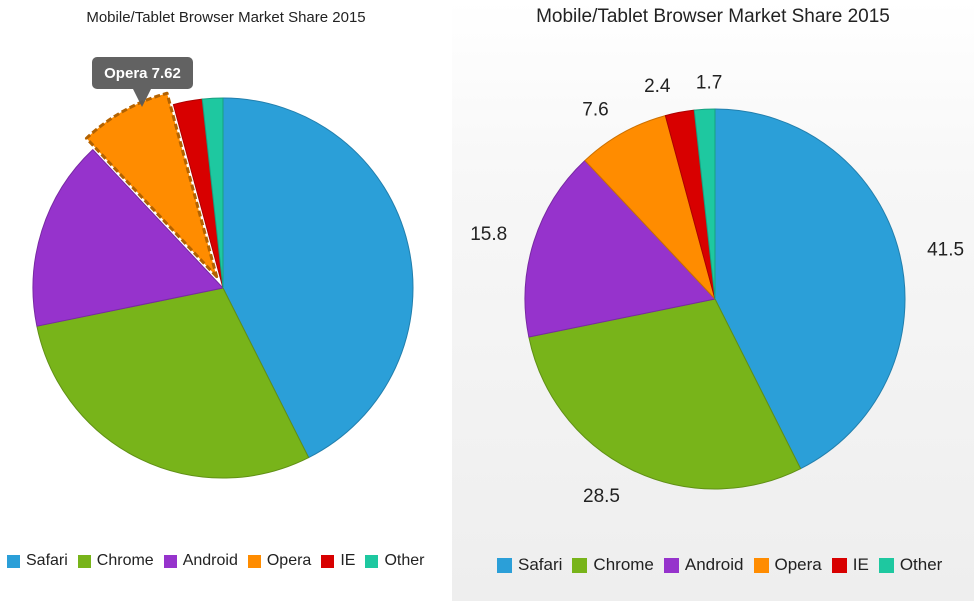  I want to click on slice-tooltip: Opera 7.62, so click(142, 82).